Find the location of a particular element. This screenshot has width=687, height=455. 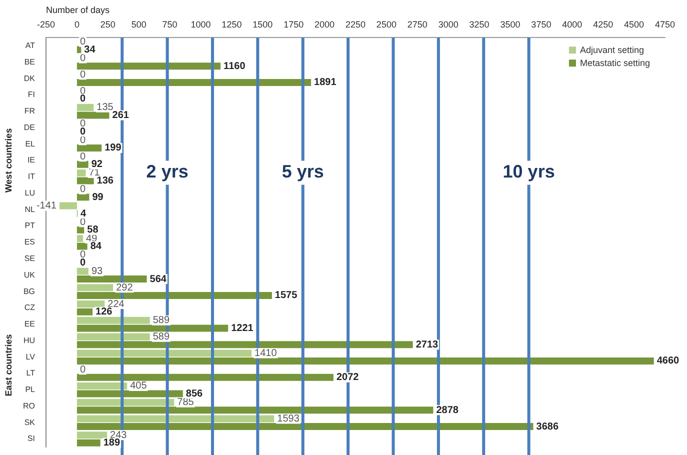

x-axis-title: Number of days is located at coordinates (78, 9).